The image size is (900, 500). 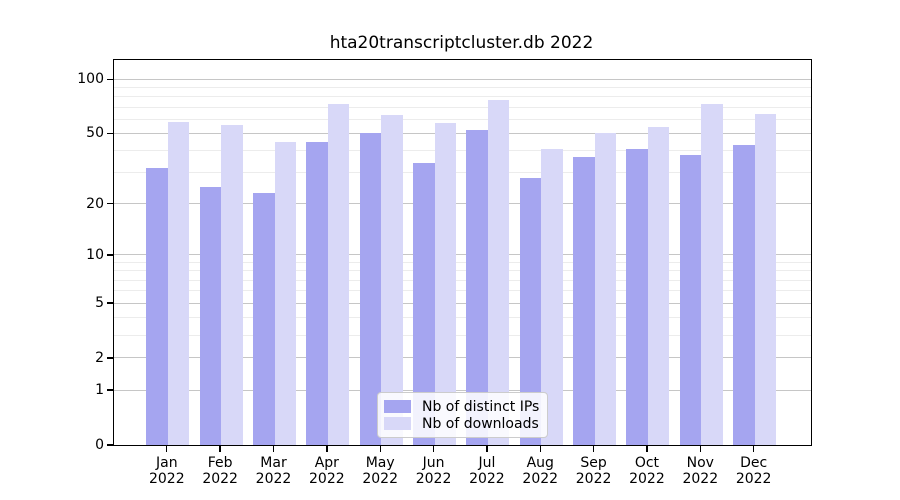 I want to click on x-tick-month: Dec, so click(x=754, y=463).